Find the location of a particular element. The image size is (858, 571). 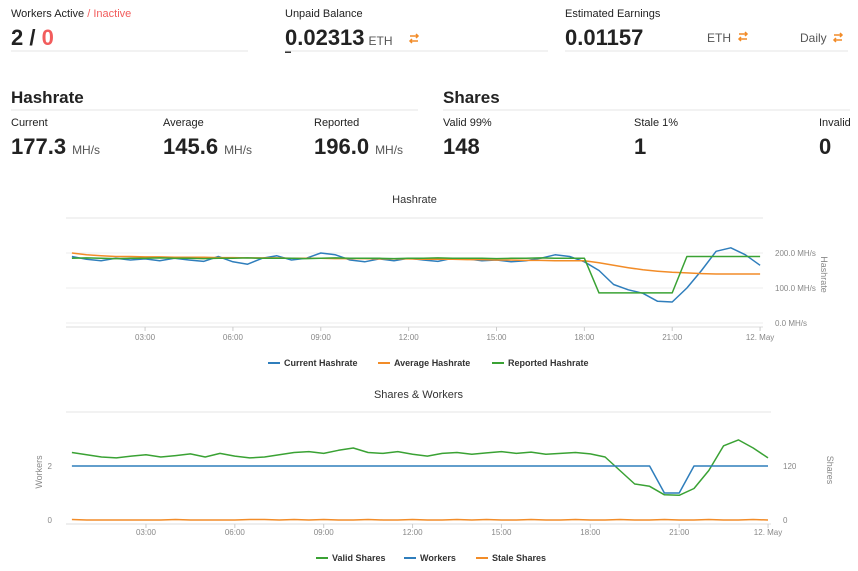

stat-label: Average is located at coordinates (183, 123).